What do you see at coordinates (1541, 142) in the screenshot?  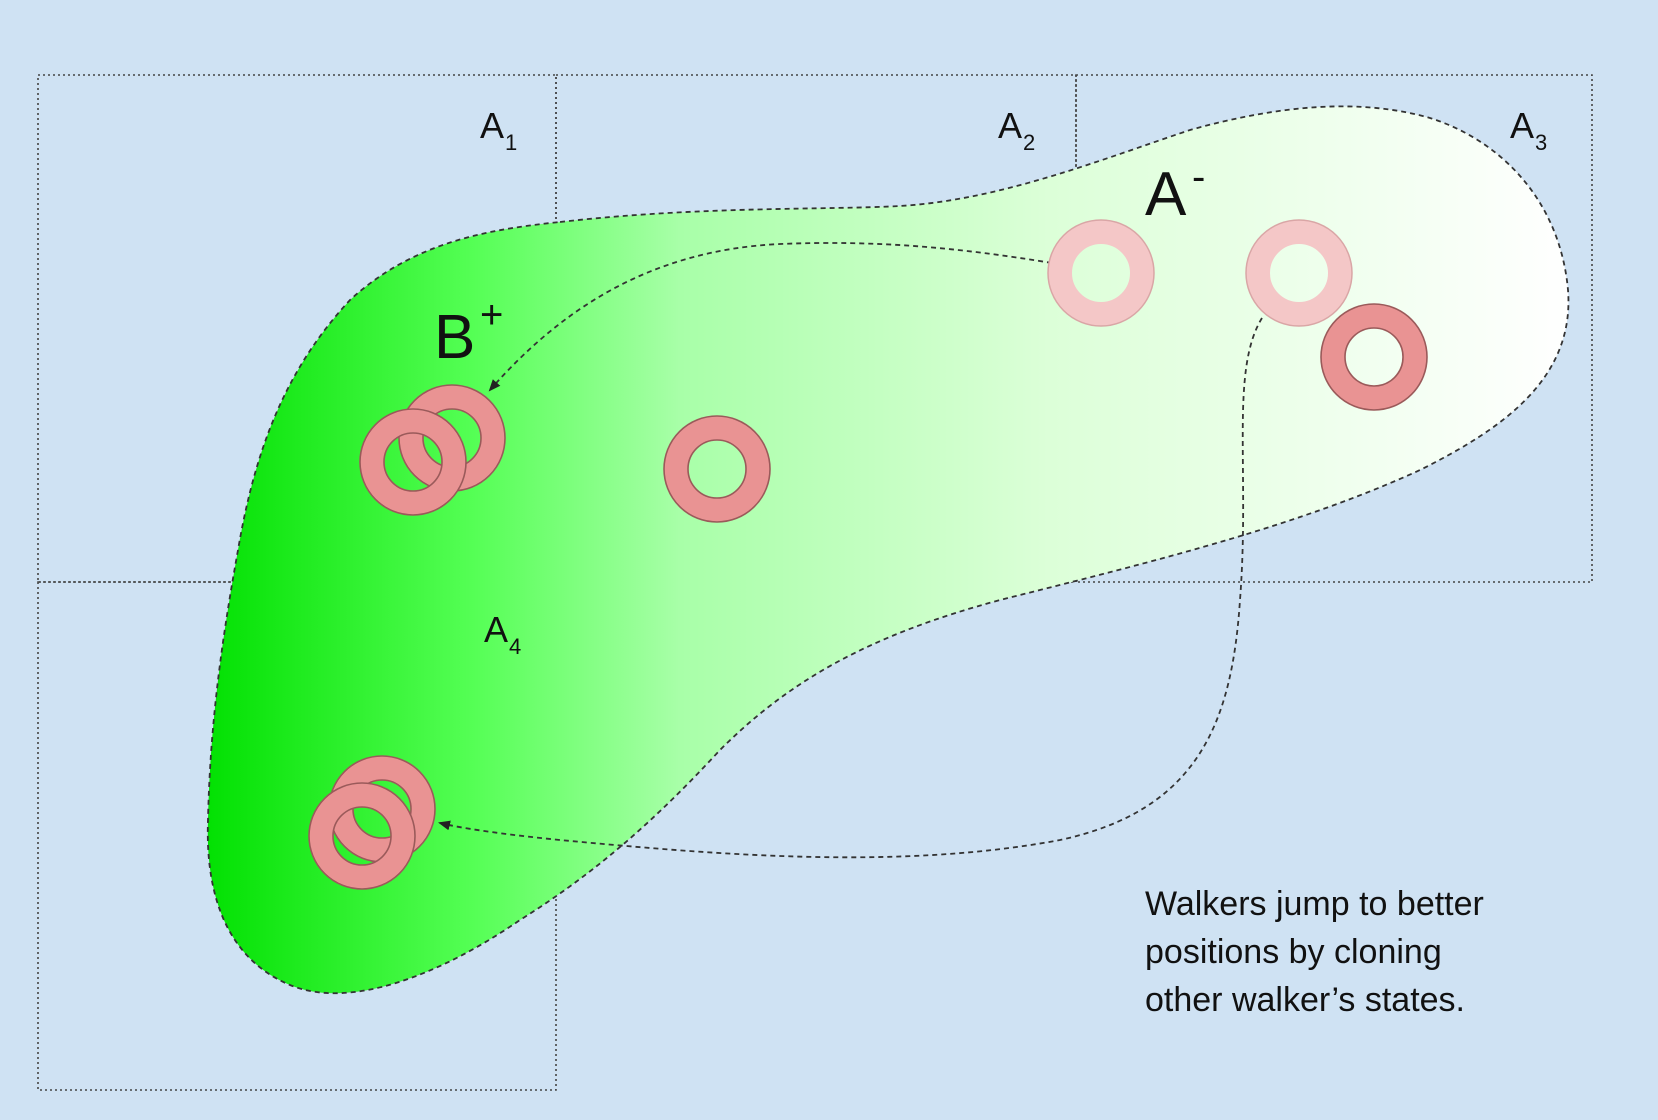 I see `svg-text: 3` at bounding box center [1541, 142].